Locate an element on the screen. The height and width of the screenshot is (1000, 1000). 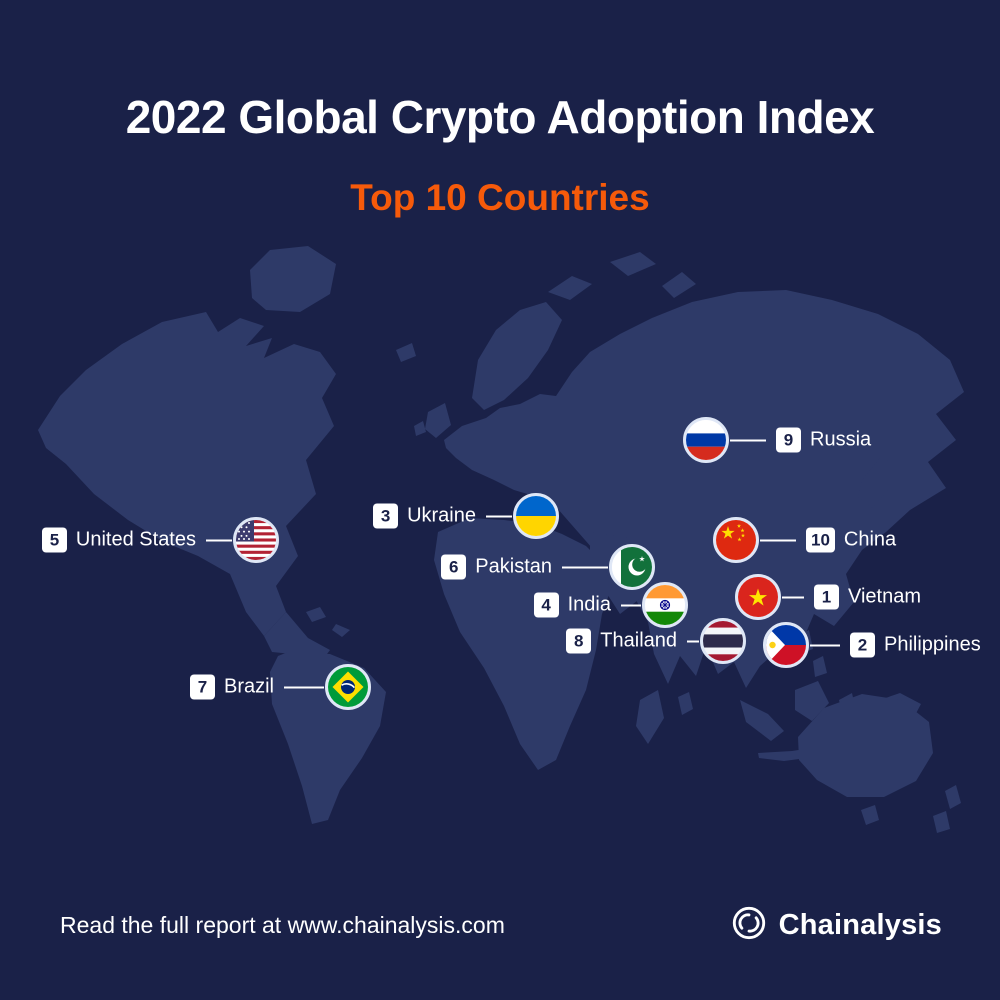
thailand-callout: 8 Thailand is located at coordinates (632, 641).